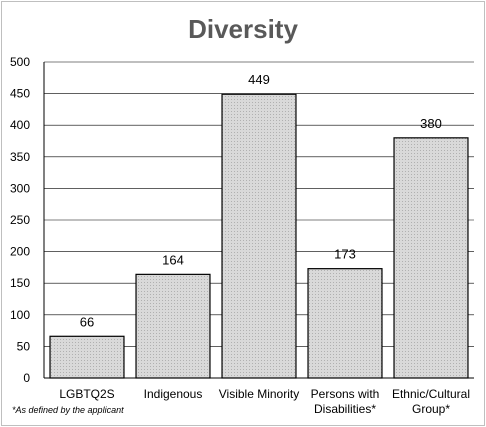 This screenshot has height=427, width=486. I want to click on y-axis-ticks: 0 50 100 150 200 250 300 350 400 450 500, so click(20, 220).